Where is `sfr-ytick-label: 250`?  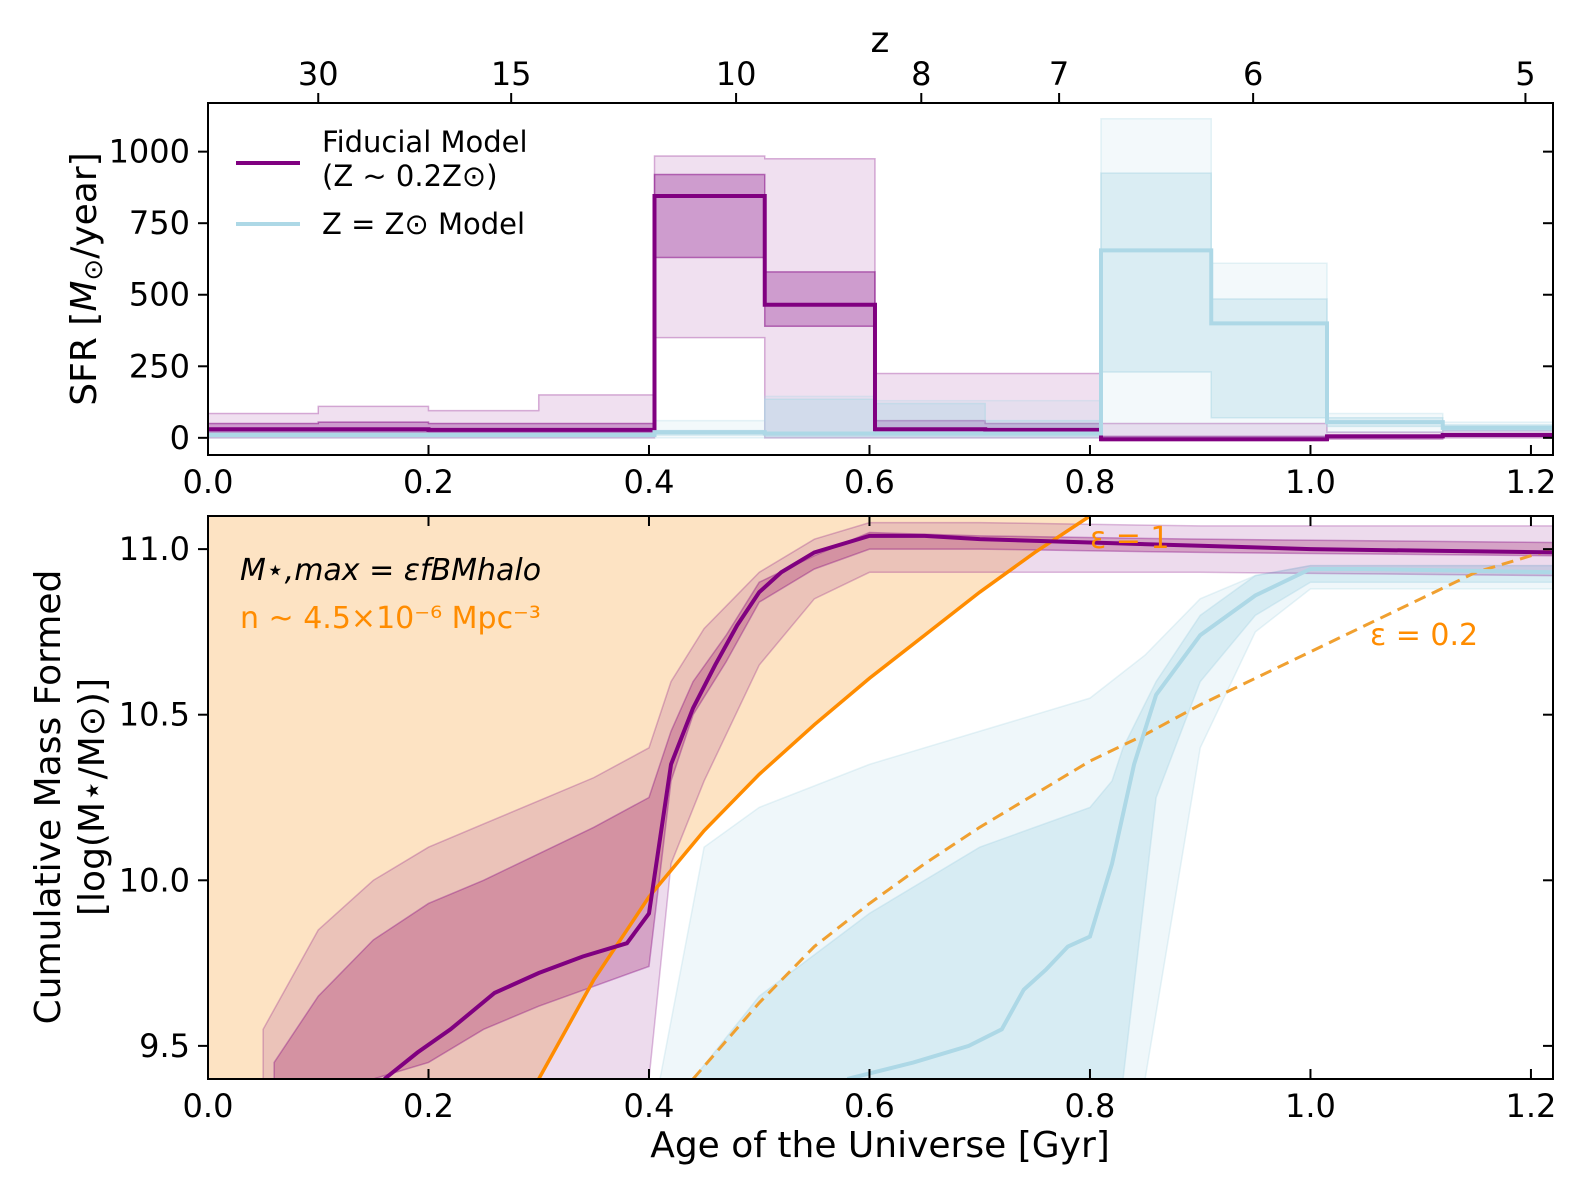 sfr-ytick-label: 250 is located at coordinates (159, 366).